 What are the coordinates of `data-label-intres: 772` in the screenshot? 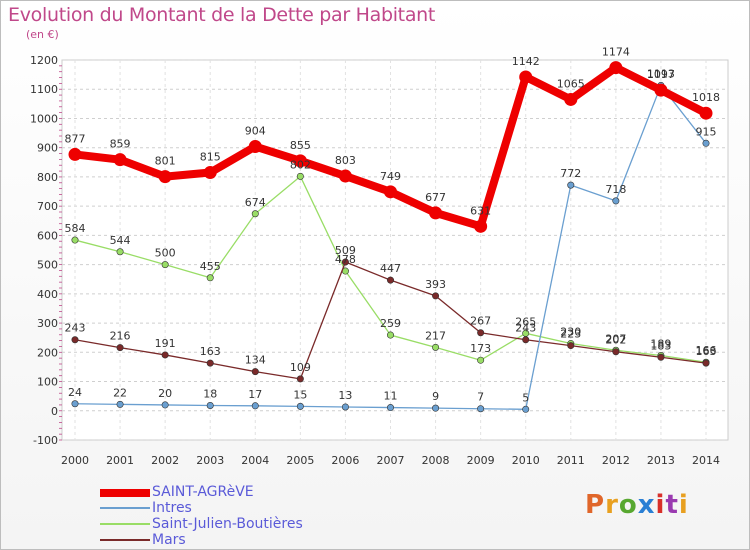 It's located at (570, 173).